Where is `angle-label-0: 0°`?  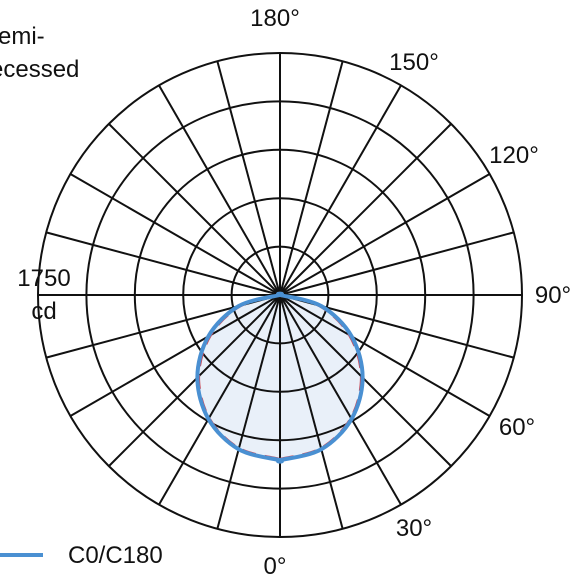
angle-label-0: 0° is located at coordinates (275, 566).